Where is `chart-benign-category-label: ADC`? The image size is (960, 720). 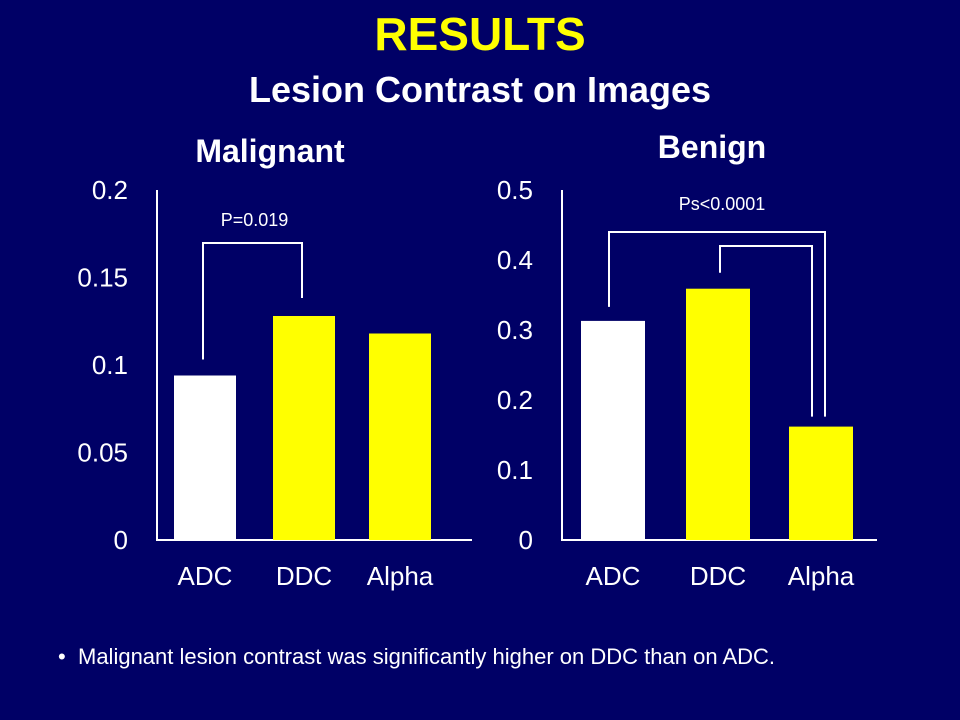 chart-benign-category-label: ADC is located at coordinates (613, 576).